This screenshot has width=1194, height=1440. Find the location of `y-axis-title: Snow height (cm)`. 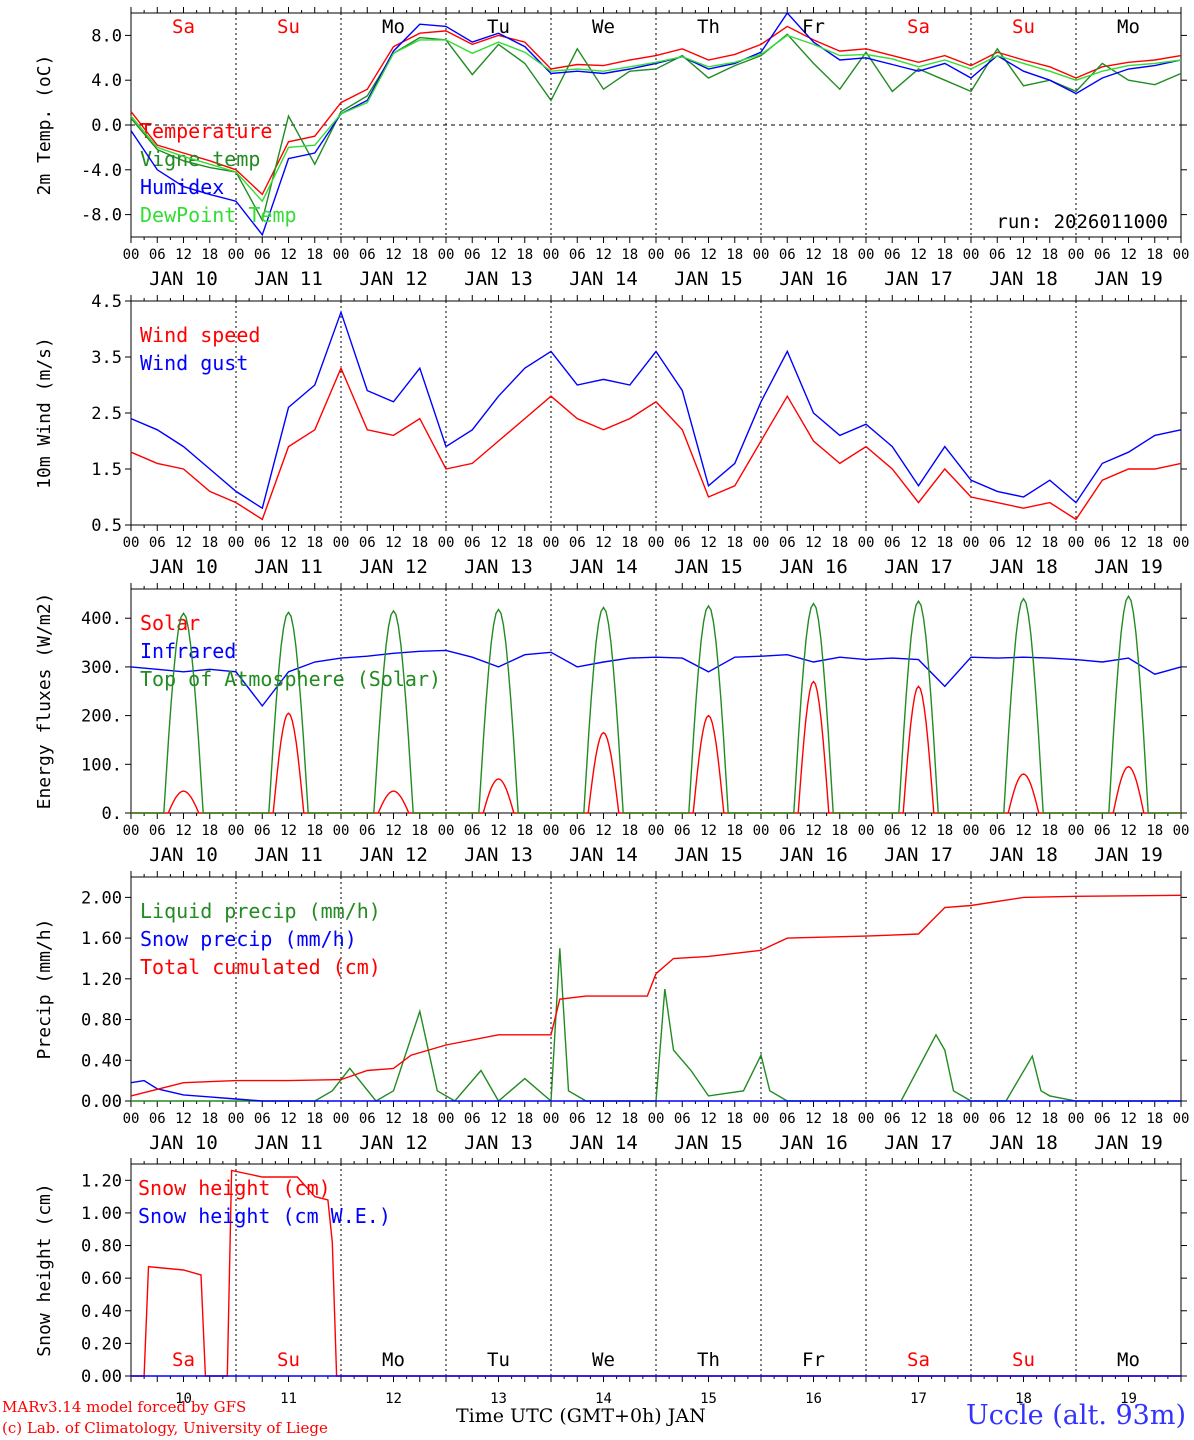

y-axis-title: Snow height (cm) is located at coordinates (44, 1269).